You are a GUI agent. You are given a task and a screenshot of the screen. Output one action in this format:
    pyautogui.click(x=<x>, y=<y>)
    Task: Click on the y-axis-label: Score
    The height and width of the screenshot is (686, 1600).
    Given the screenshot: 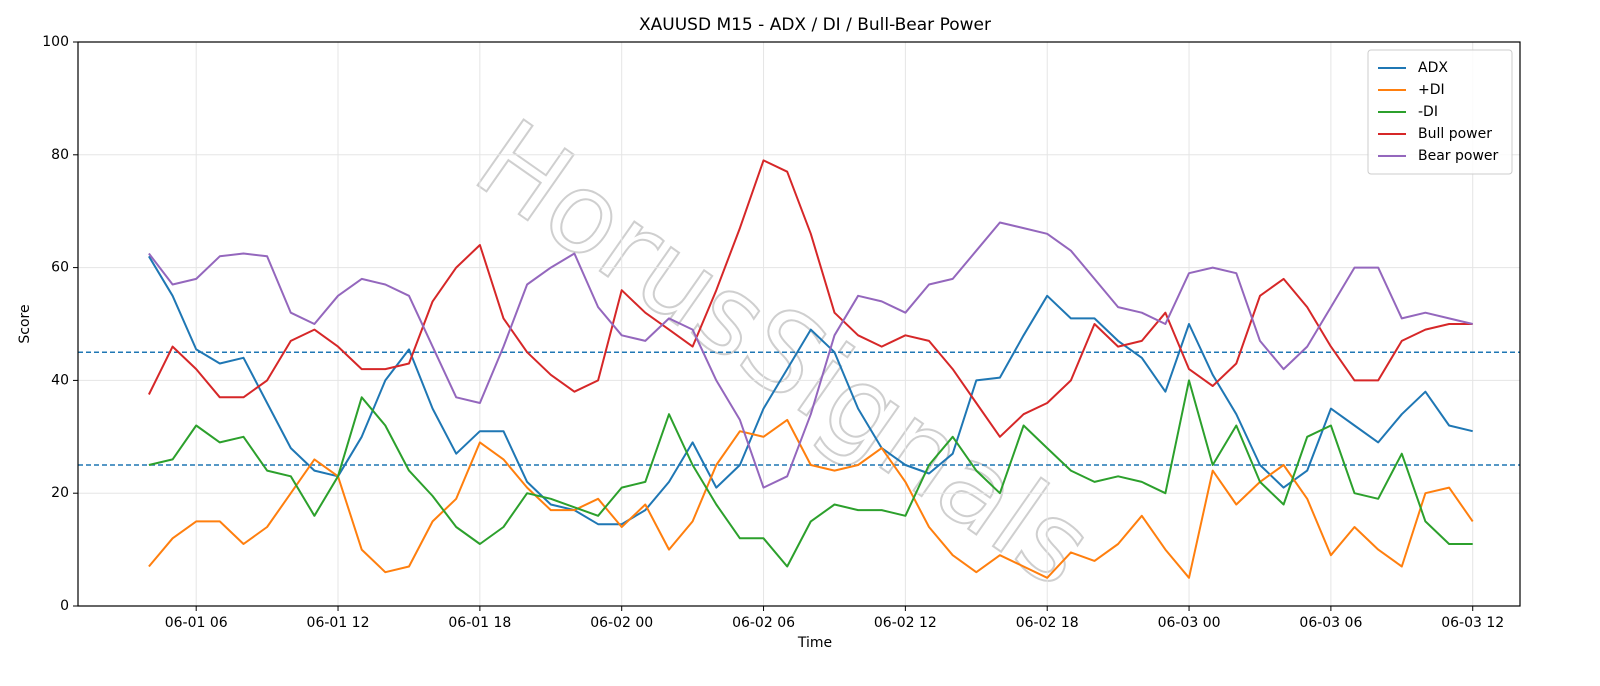 What is the action you would take?
    pyautogui.click(x=25, y=323)
    